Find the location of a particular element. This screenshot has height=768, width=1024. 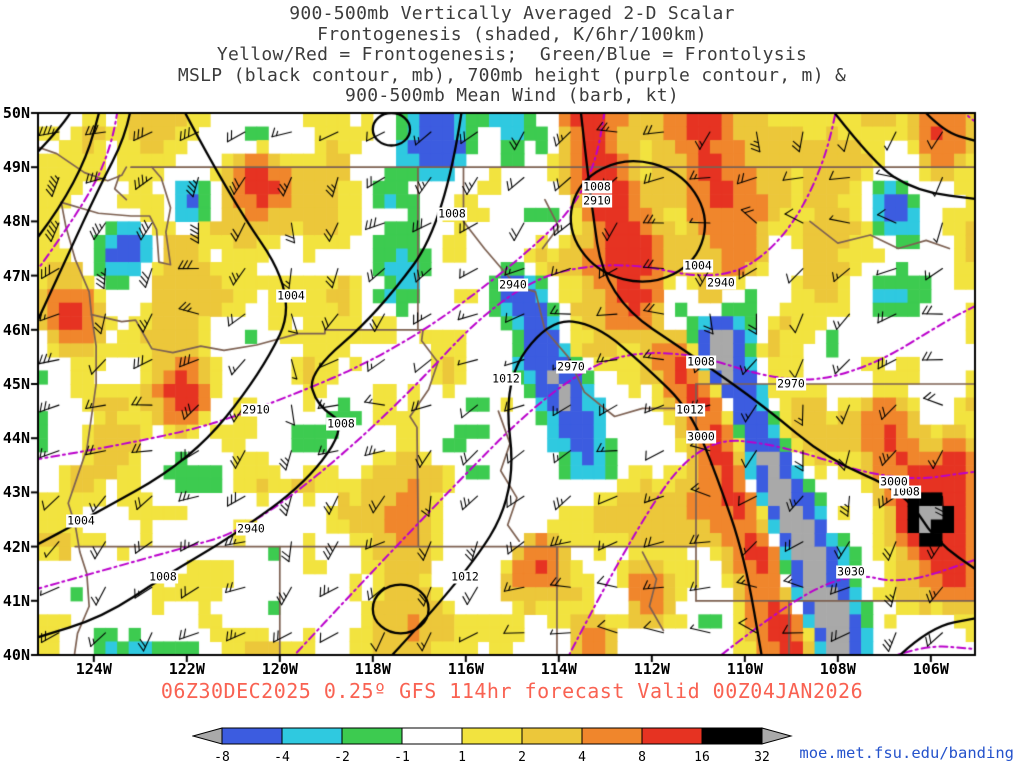

y-axis-label: 44N is located at coordinates (16, 438).